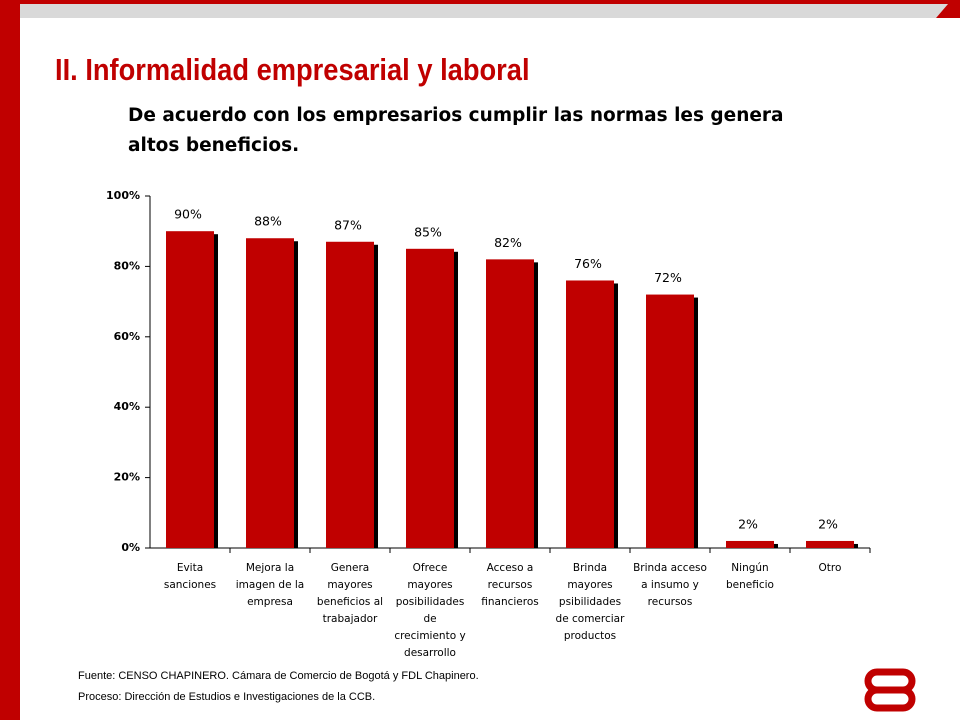 The image size is (960, 720). Describe the element at coordinates (348, 224) in the screenshot. I see `value-label: 87%` at that location.